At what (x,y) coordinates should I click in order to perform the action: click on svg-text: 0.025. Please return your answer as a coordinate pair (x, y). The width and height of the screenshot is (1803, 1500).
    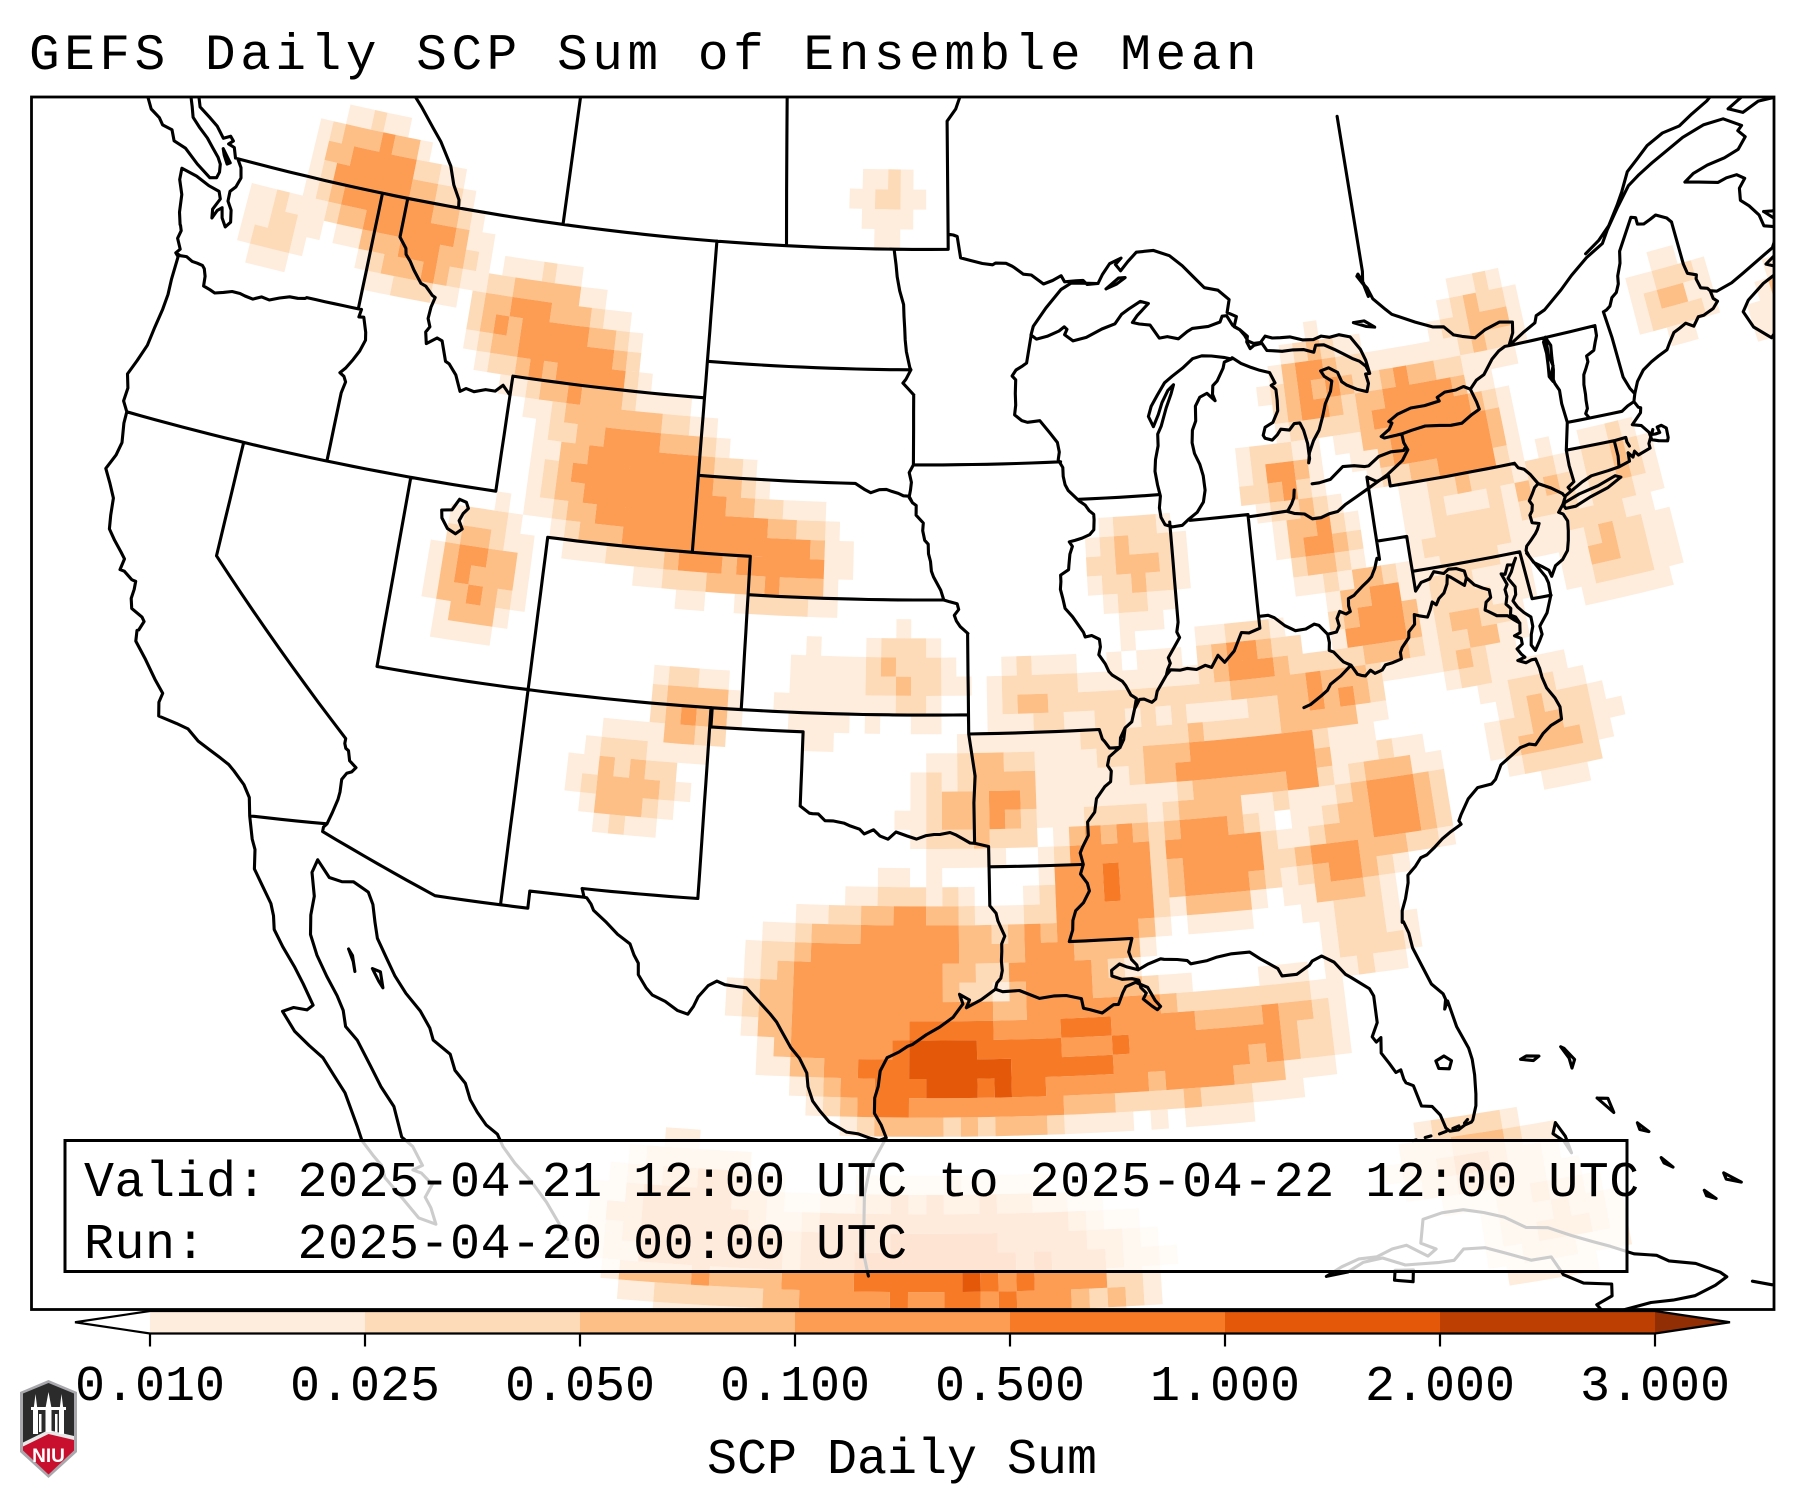
    Looking at the image, I should click on (365, 1387).